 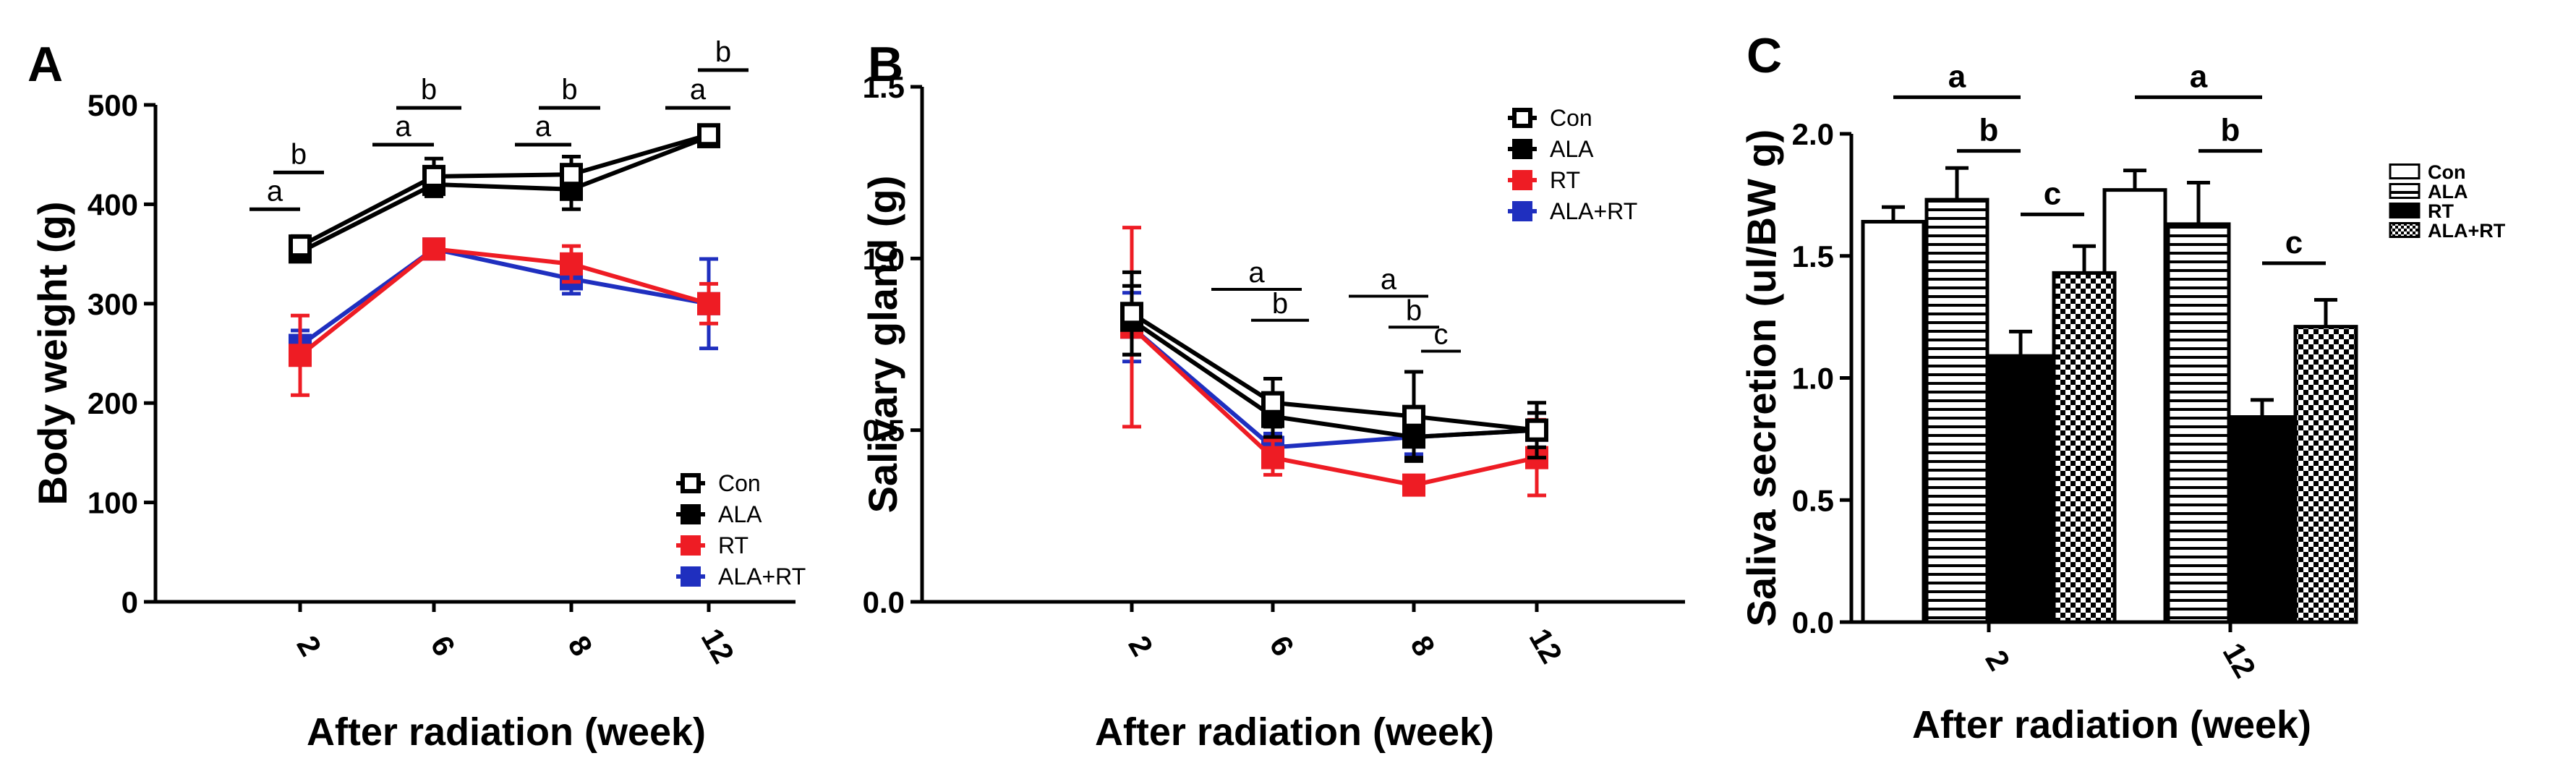 I want to click on y-tick-label: 100, so click(x=113, y=503).